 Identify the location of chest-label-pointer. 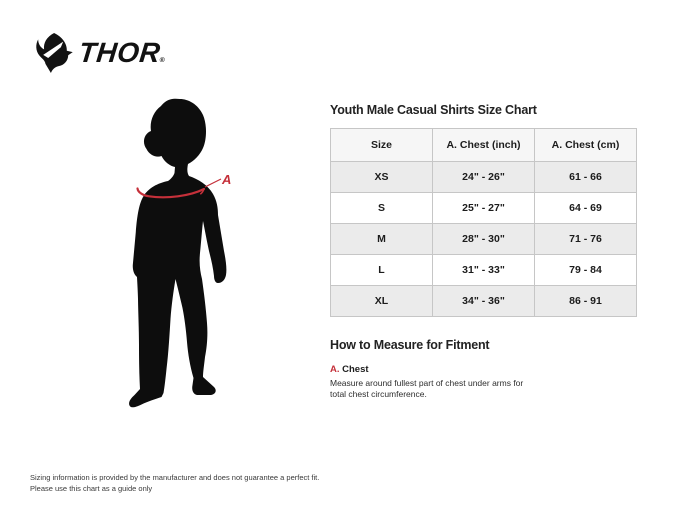
(213, 183).